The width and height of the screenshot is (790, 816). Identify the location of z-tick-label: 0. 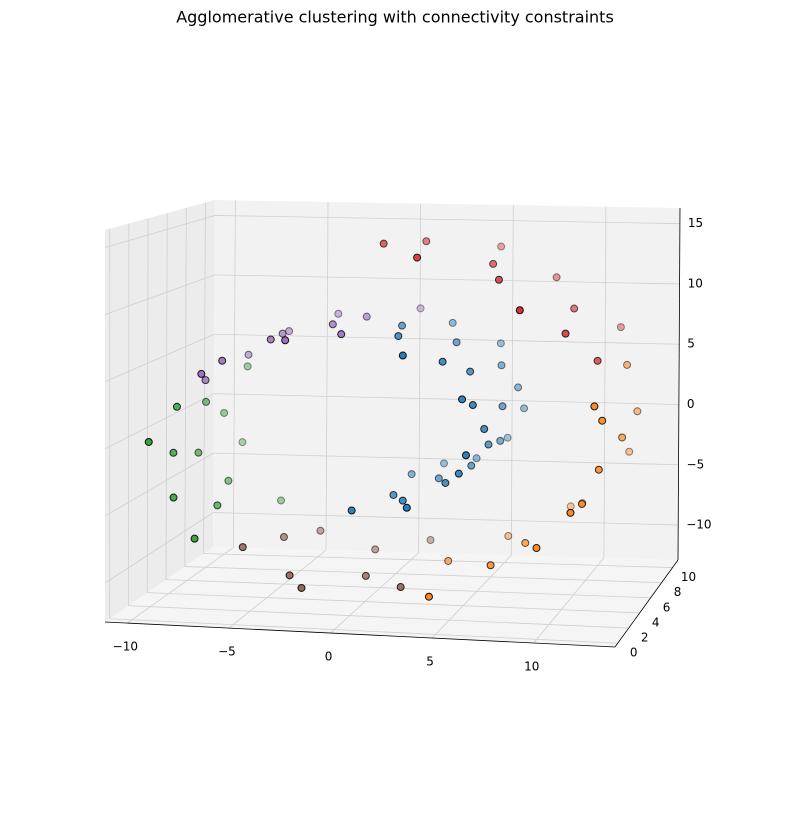
(691, 404).